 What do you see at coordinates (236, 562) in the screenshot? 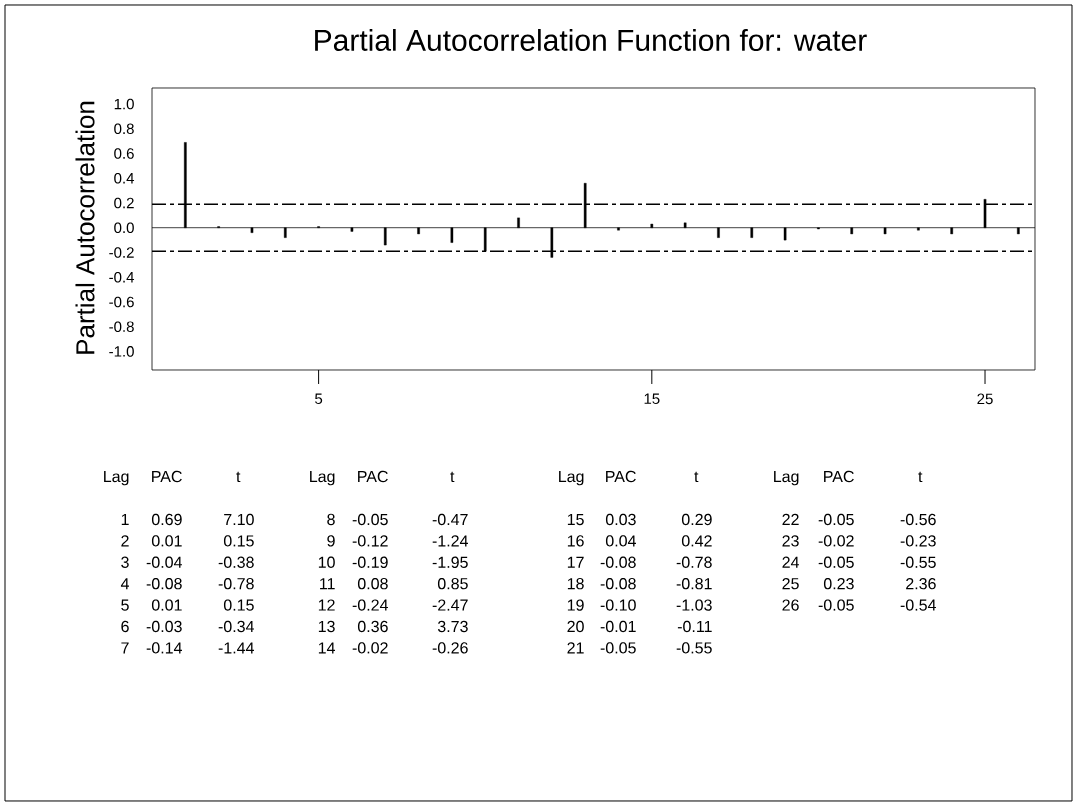
I see `text: -0.38` at bounding box center [236, 562].